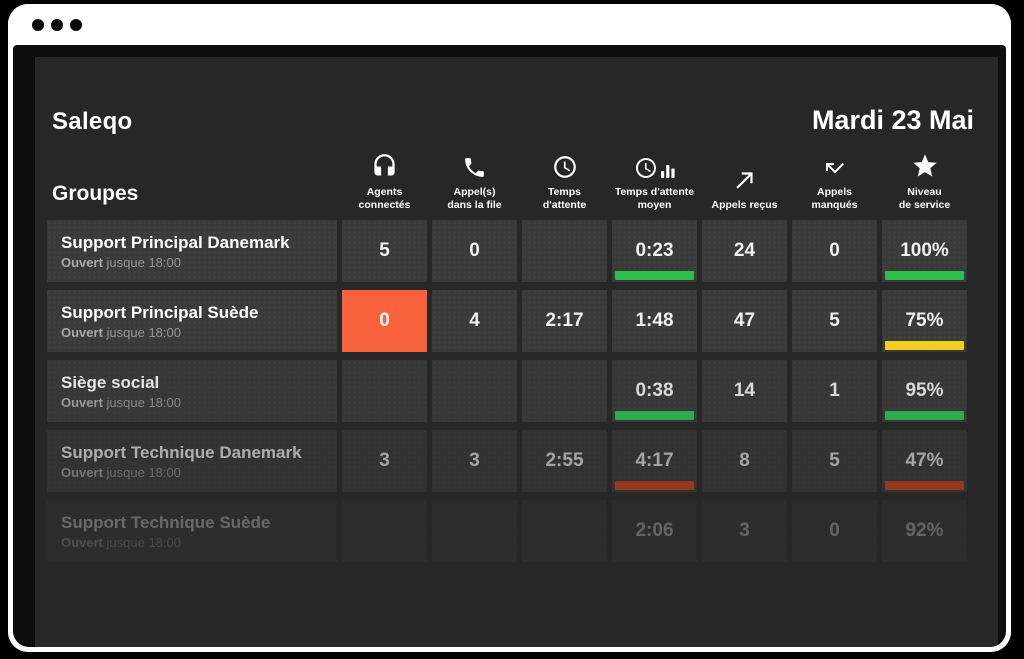 This screenshot has height=659, width=1024. What do you see at coordinates (834, 390) in the screenshot?
I see `cell-value: 1` at bounding box center [834, 390].